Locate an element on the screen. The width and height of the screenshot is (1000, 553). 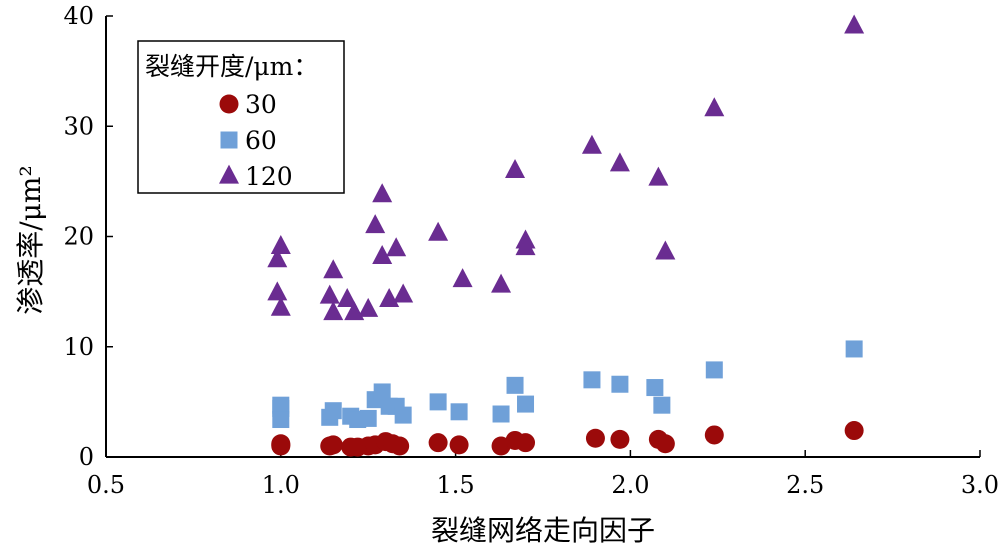
y-tick-label: 20 is located at coordinates (78, 237).